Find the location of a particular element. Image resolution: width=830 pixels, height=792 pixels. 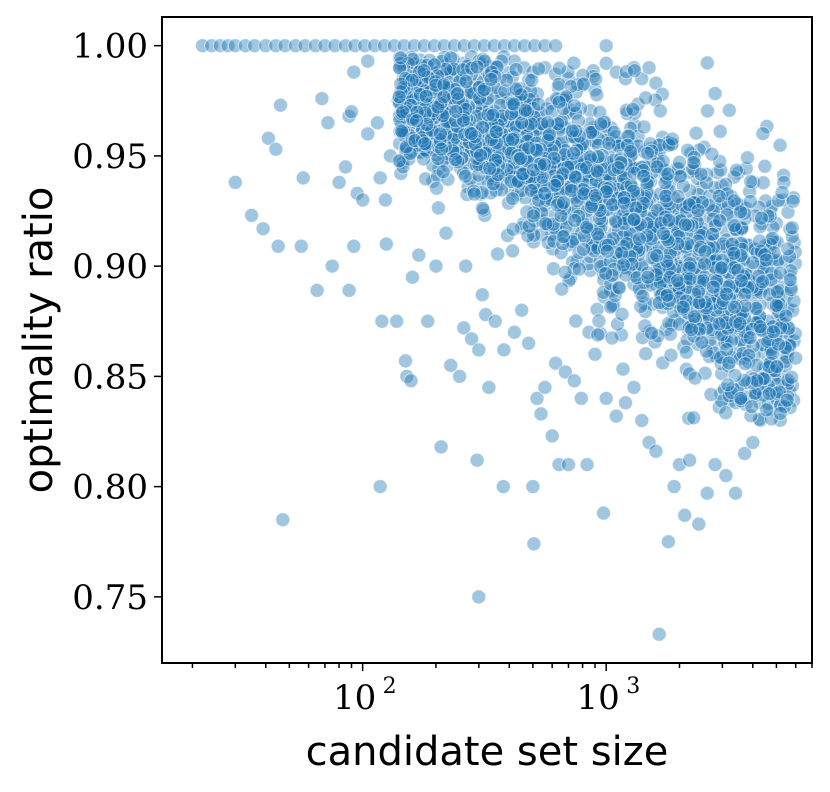

x-tick-label: 10 is located at coordinates (354, 698).